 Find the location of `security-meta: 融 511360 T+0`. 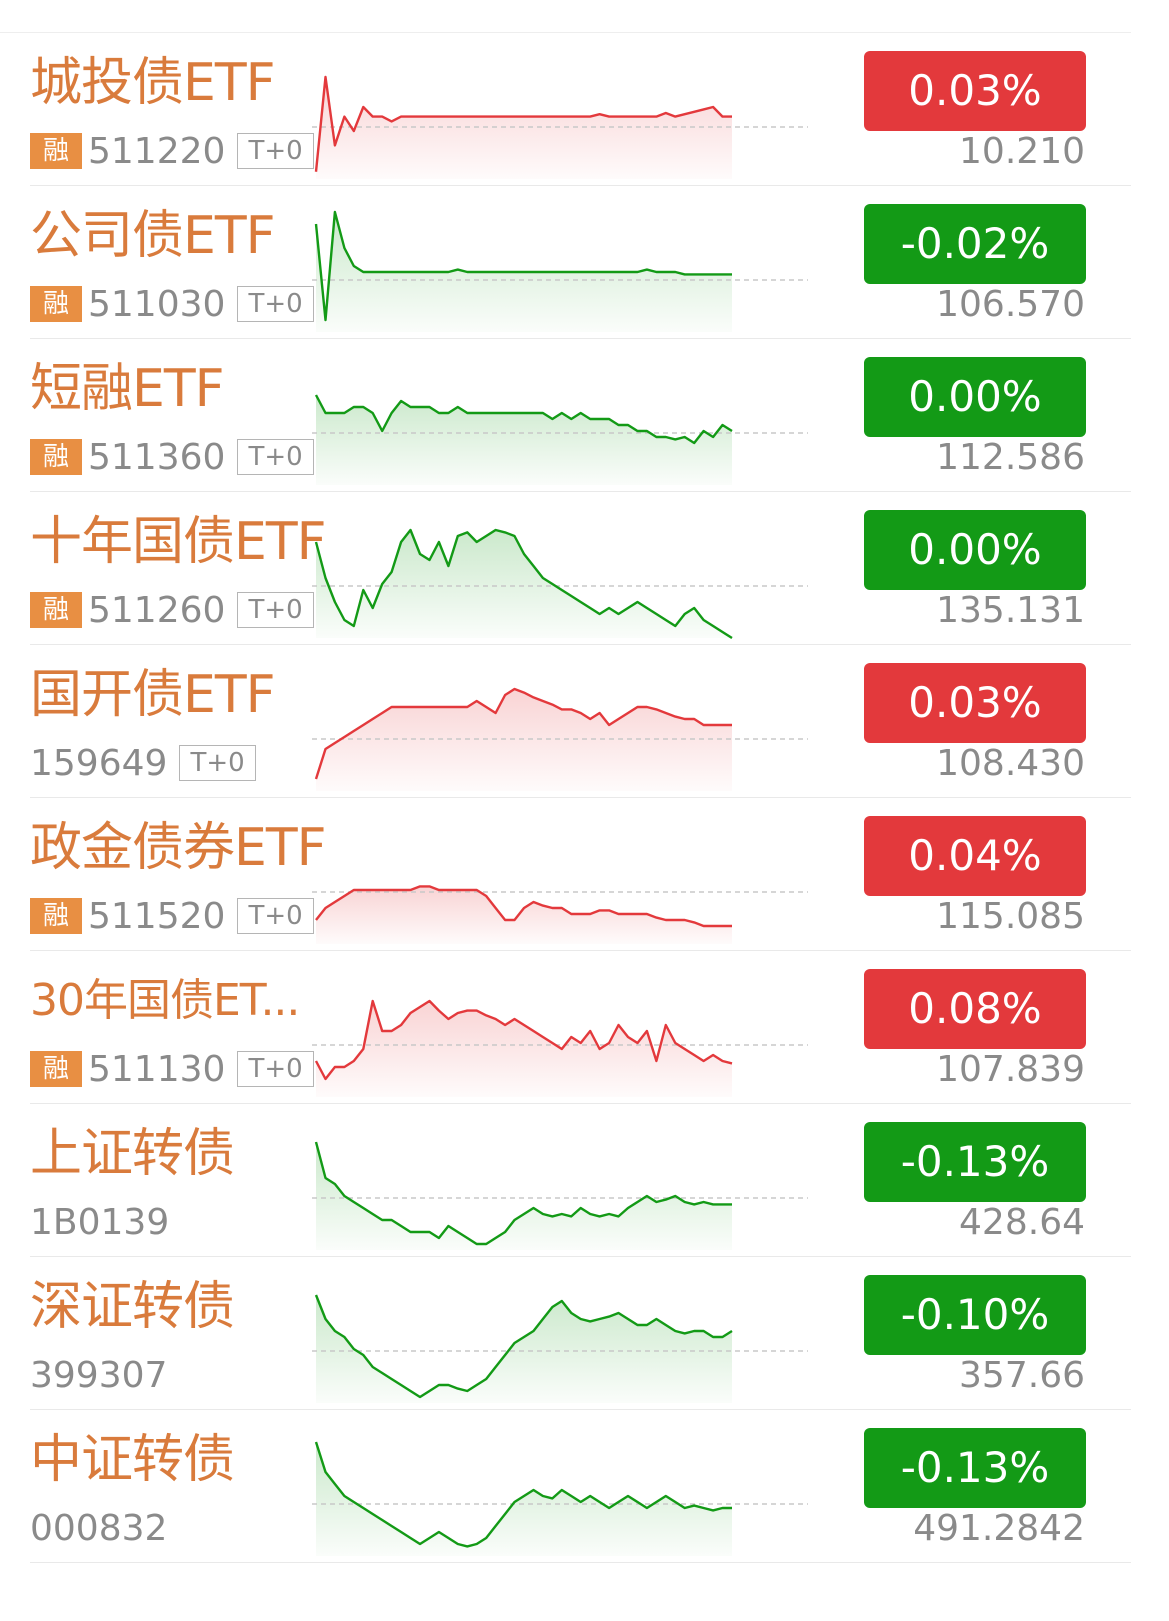

security-meta: 融 511360 T+0 is located at coordinates (172, 457).